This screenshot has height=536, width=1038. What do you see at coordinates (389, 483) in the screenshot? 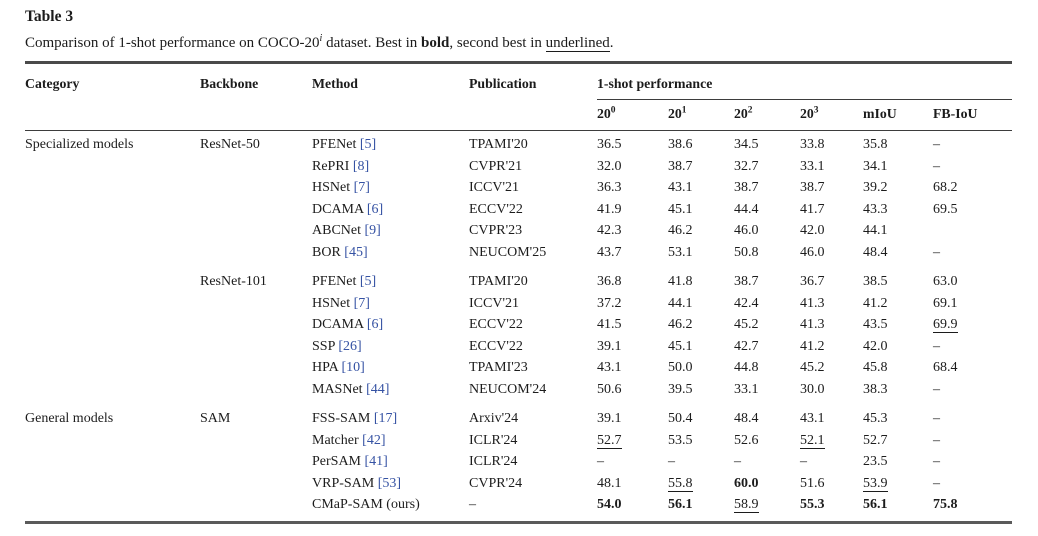
I see `citation-link: [53]` at bounding box center [389, 483].